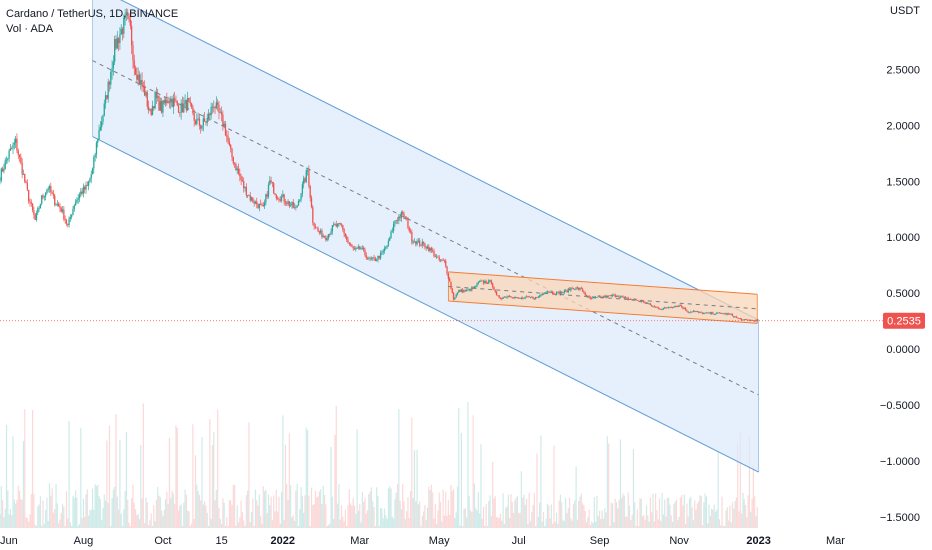  What do you see at coordinates (900, 406) in the screenshot?
I see `y-tick-label: −0.5000` at bounding box center [900, 406].